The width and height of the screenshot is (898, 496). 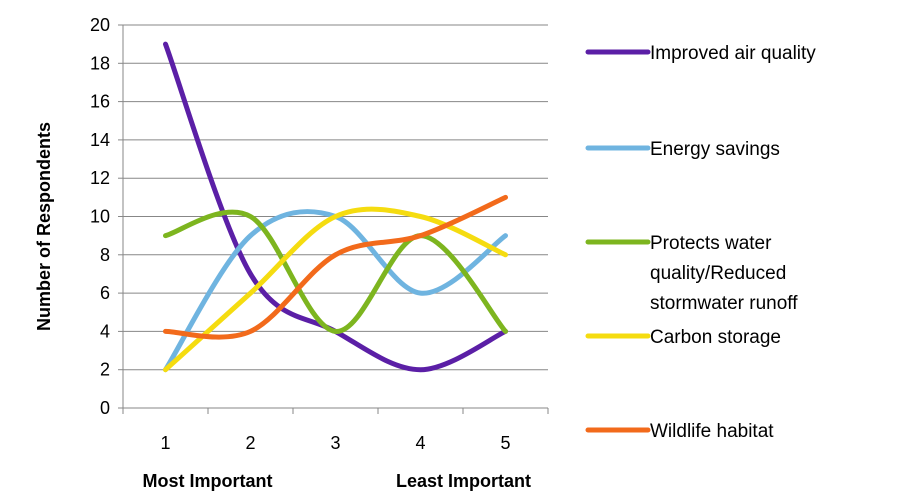 What do you see at coordinates (165, 443) in the screenshot?
I see `x-tick-label: 1` at bounding box center [165, 443].